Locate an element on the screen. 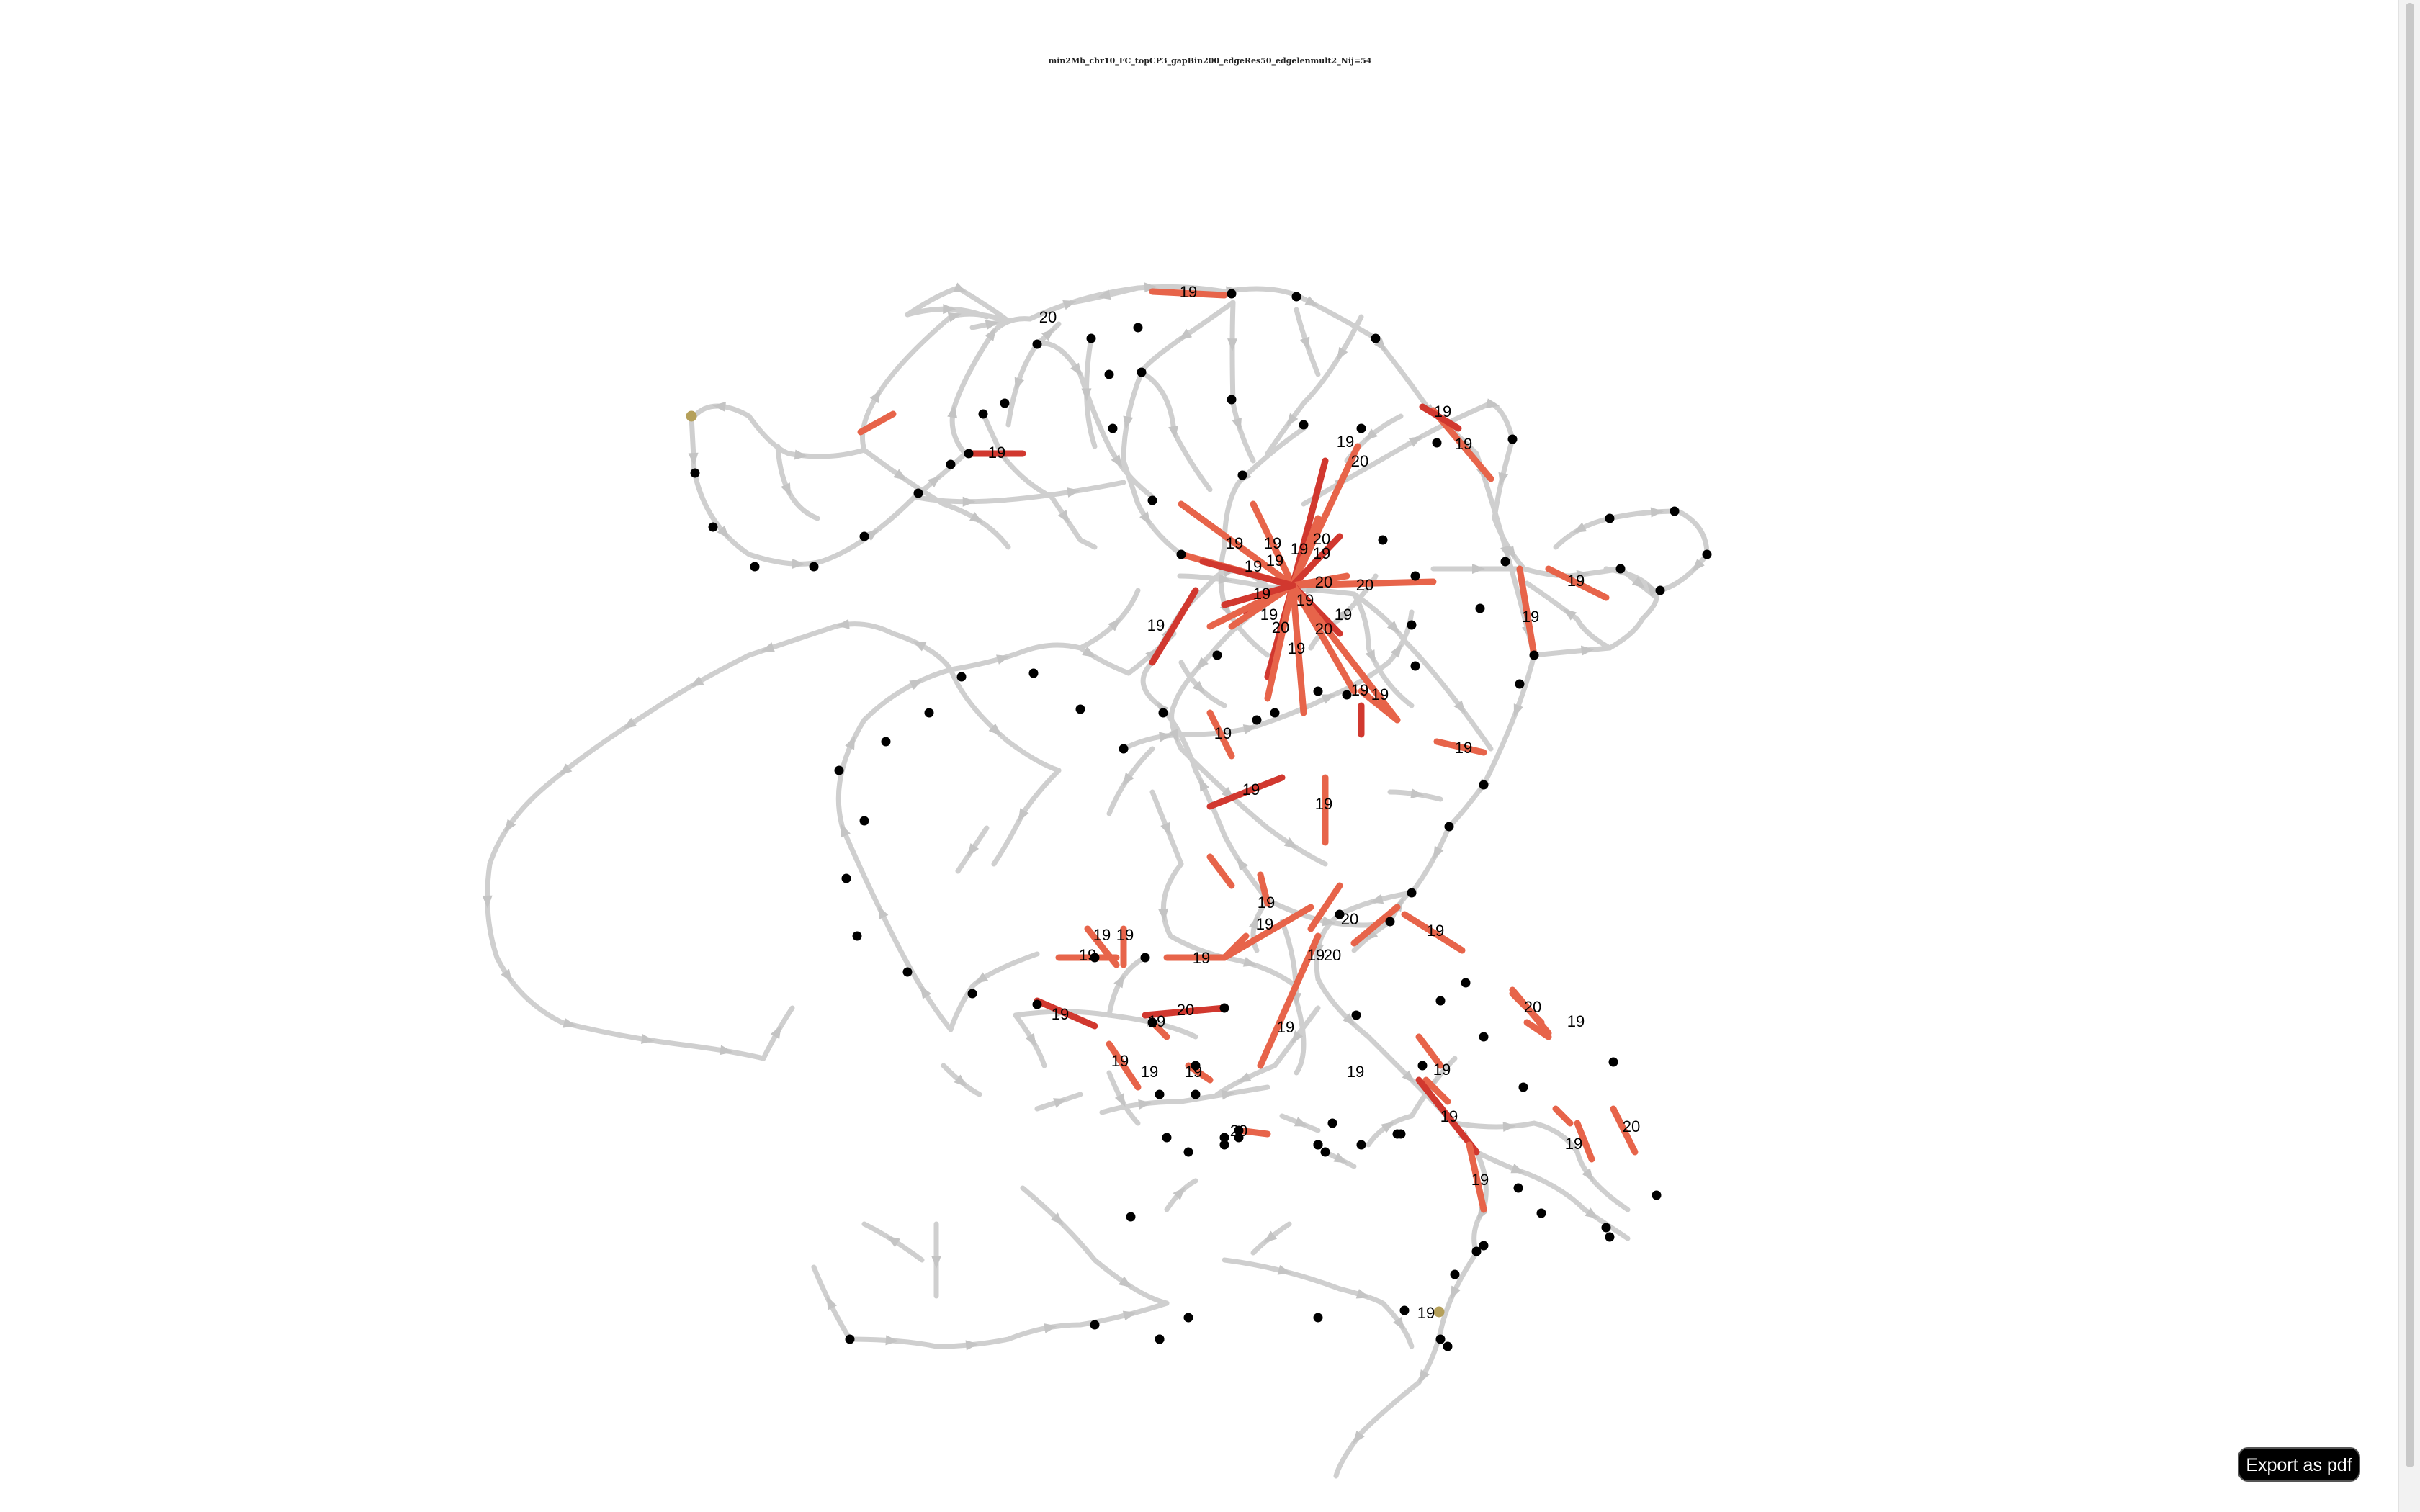 The width and height of the screenshot is (2420, 1512). export-pdf-button: Export as pdf is located at coordinates (2299, 1464).